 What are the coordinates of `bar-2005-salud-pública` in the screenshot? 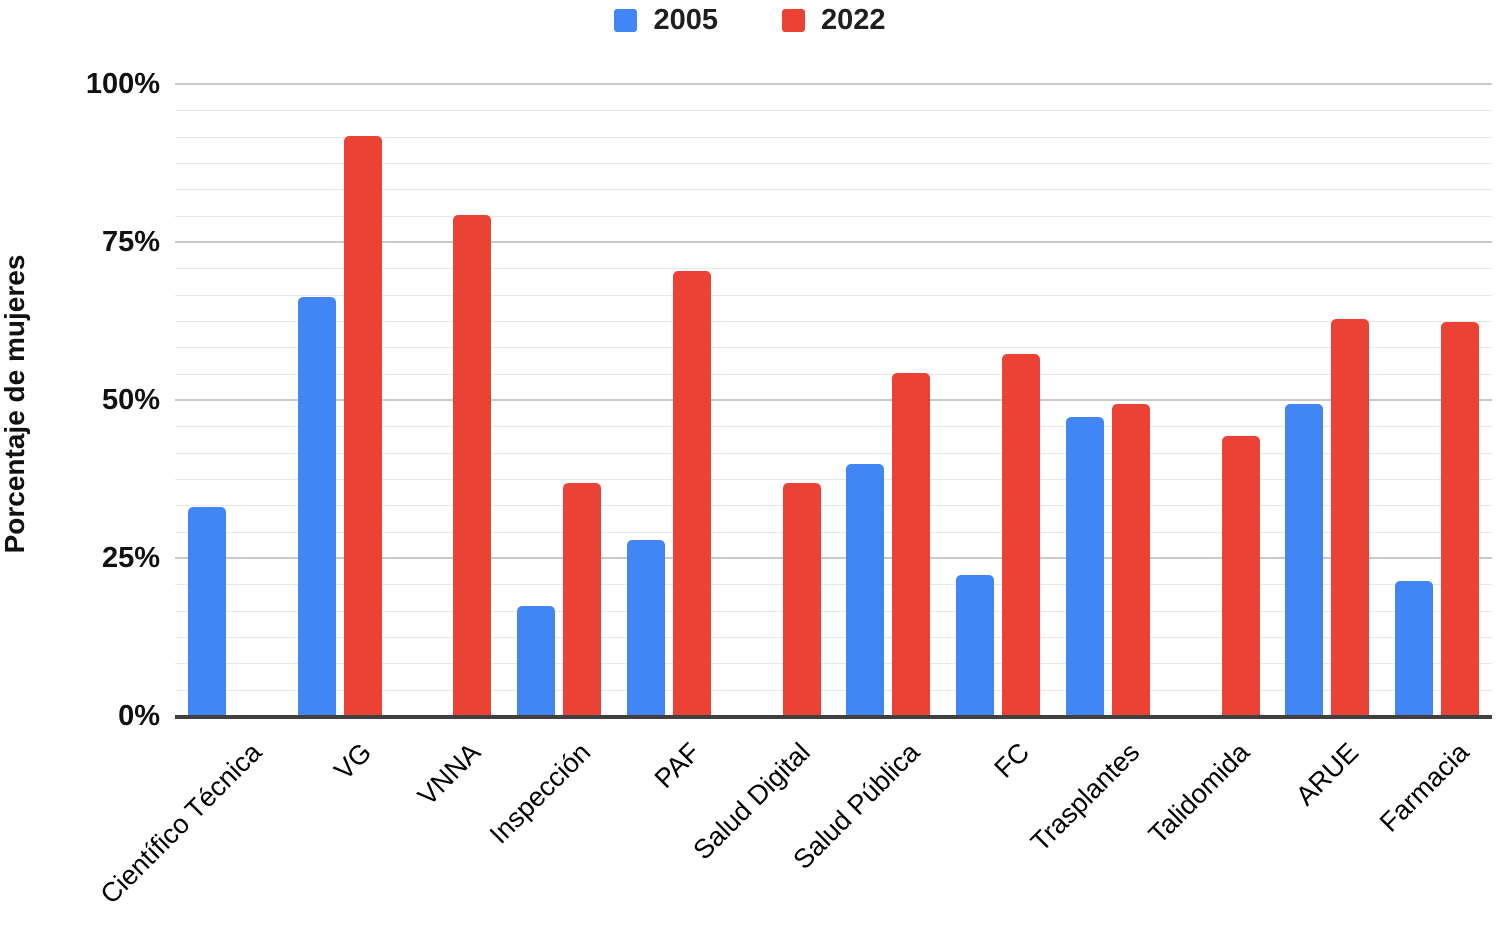 It's located at (865, 590).